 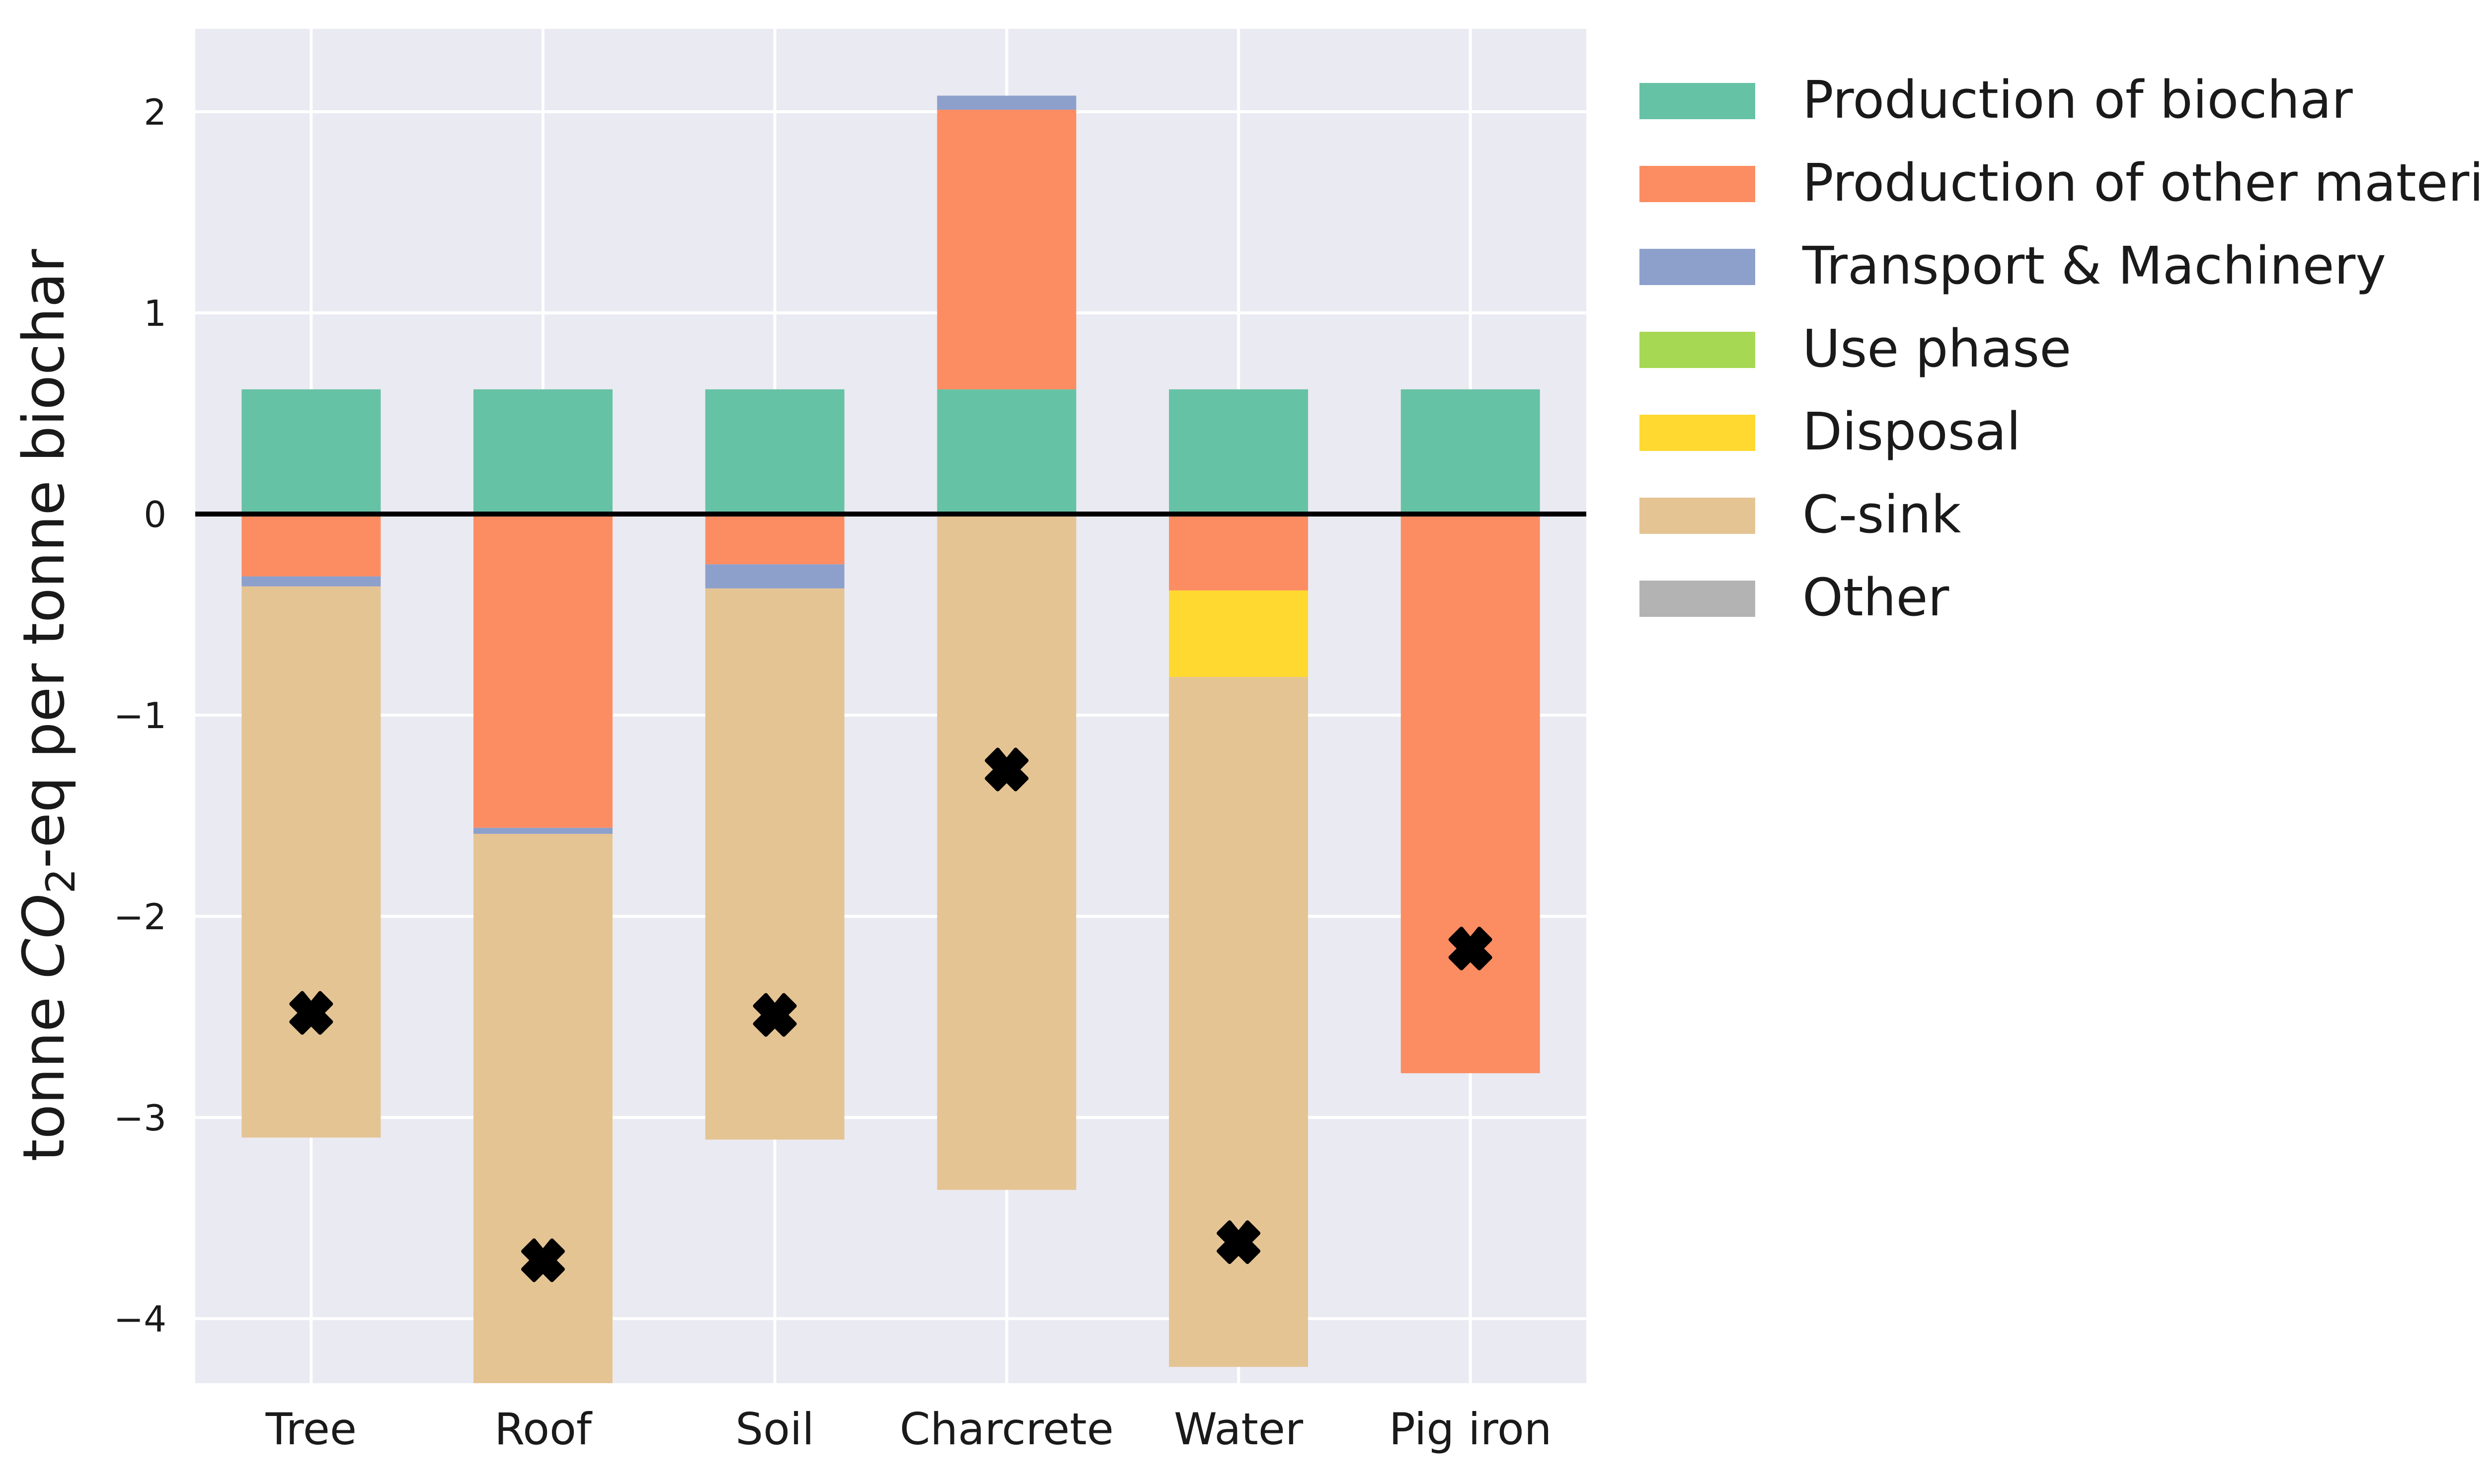 What do you see at coordinates (543, 1429) in the screenshot?
I see `x-tick-label: Roof` at bounding box center [543, 1429].